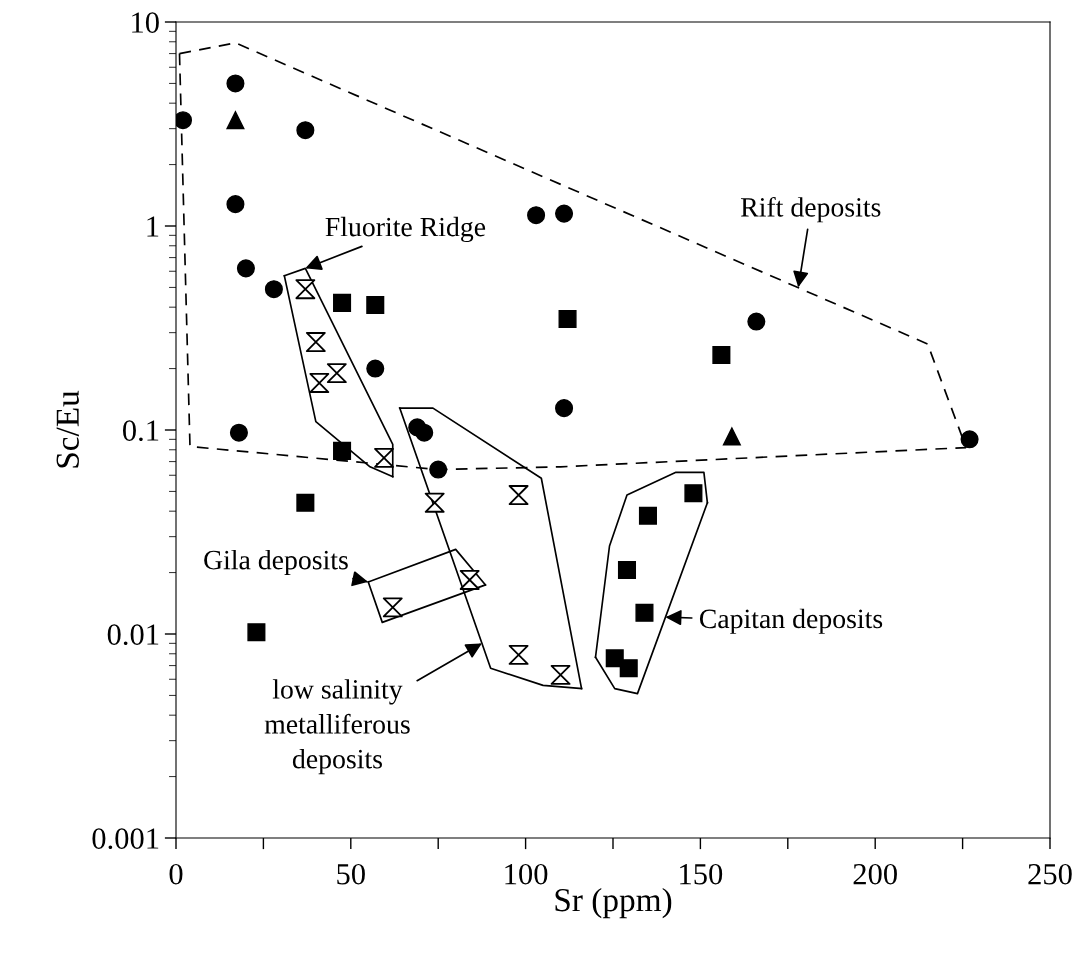 Image resolution: width=1075 pixels, height=962 pixels. I want to click on y-tick-label: 10, so click(145, 22).